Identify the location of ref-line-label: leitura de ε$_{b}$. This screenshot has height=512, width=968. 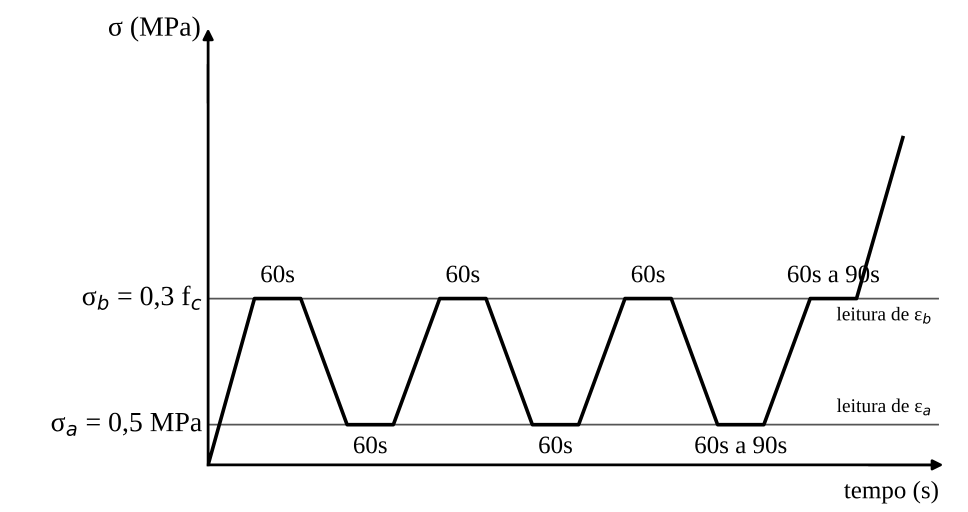
(883, 315).